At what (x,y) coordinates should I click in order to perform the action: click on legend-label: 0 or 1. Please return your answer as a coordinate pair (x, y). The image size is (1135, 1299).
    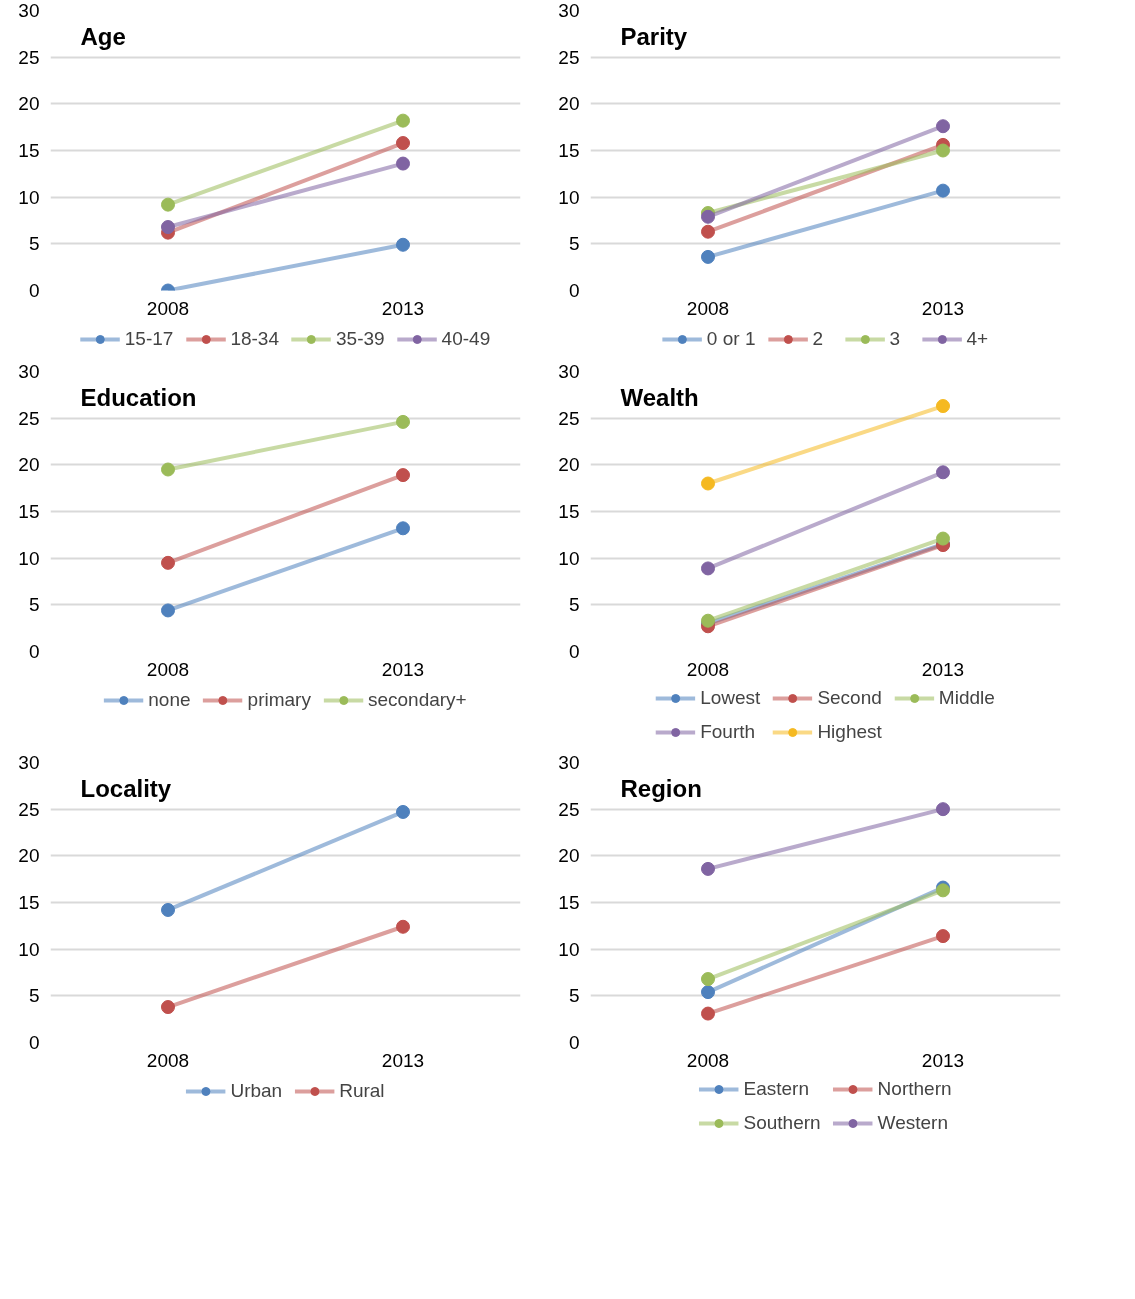
    Looking at the image, I should click on (731, 339).